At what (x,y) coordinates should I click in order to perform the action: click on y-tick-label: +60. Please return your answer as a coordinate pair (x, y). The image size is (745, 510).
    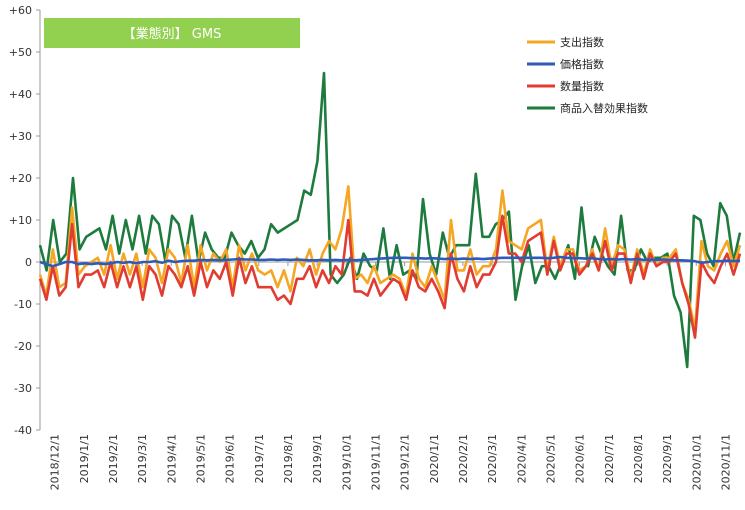
    Looking at the image, I should click on (20, 10).